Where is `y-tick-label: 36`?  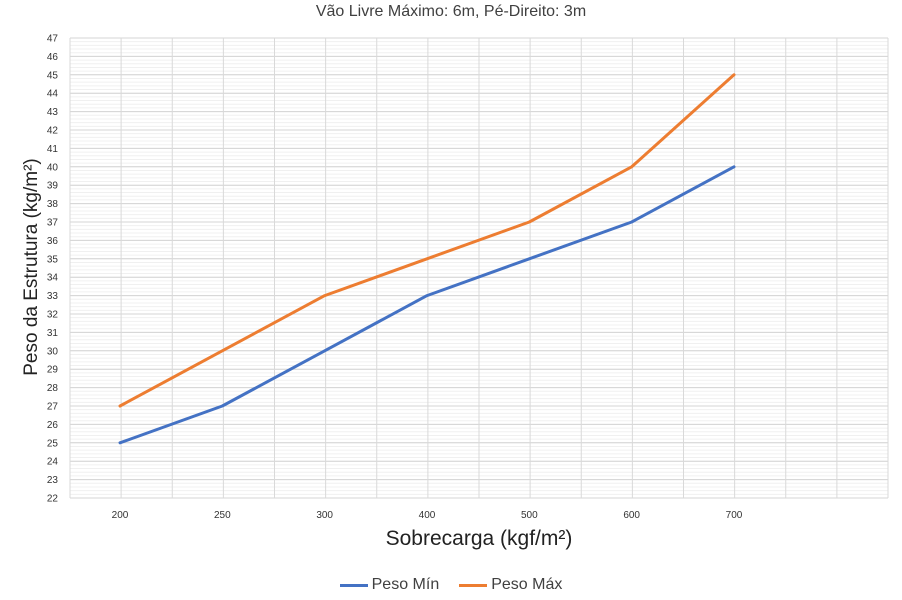
y-tick-label: 36 is located at coordinates (53, 241).